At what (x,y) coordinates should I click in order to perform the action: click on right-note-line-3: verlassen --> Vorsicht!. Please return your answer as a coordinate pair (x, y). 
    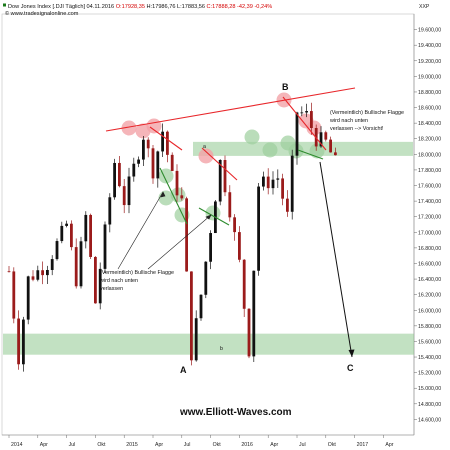
    Looking at the image, I should click on (357, 129).